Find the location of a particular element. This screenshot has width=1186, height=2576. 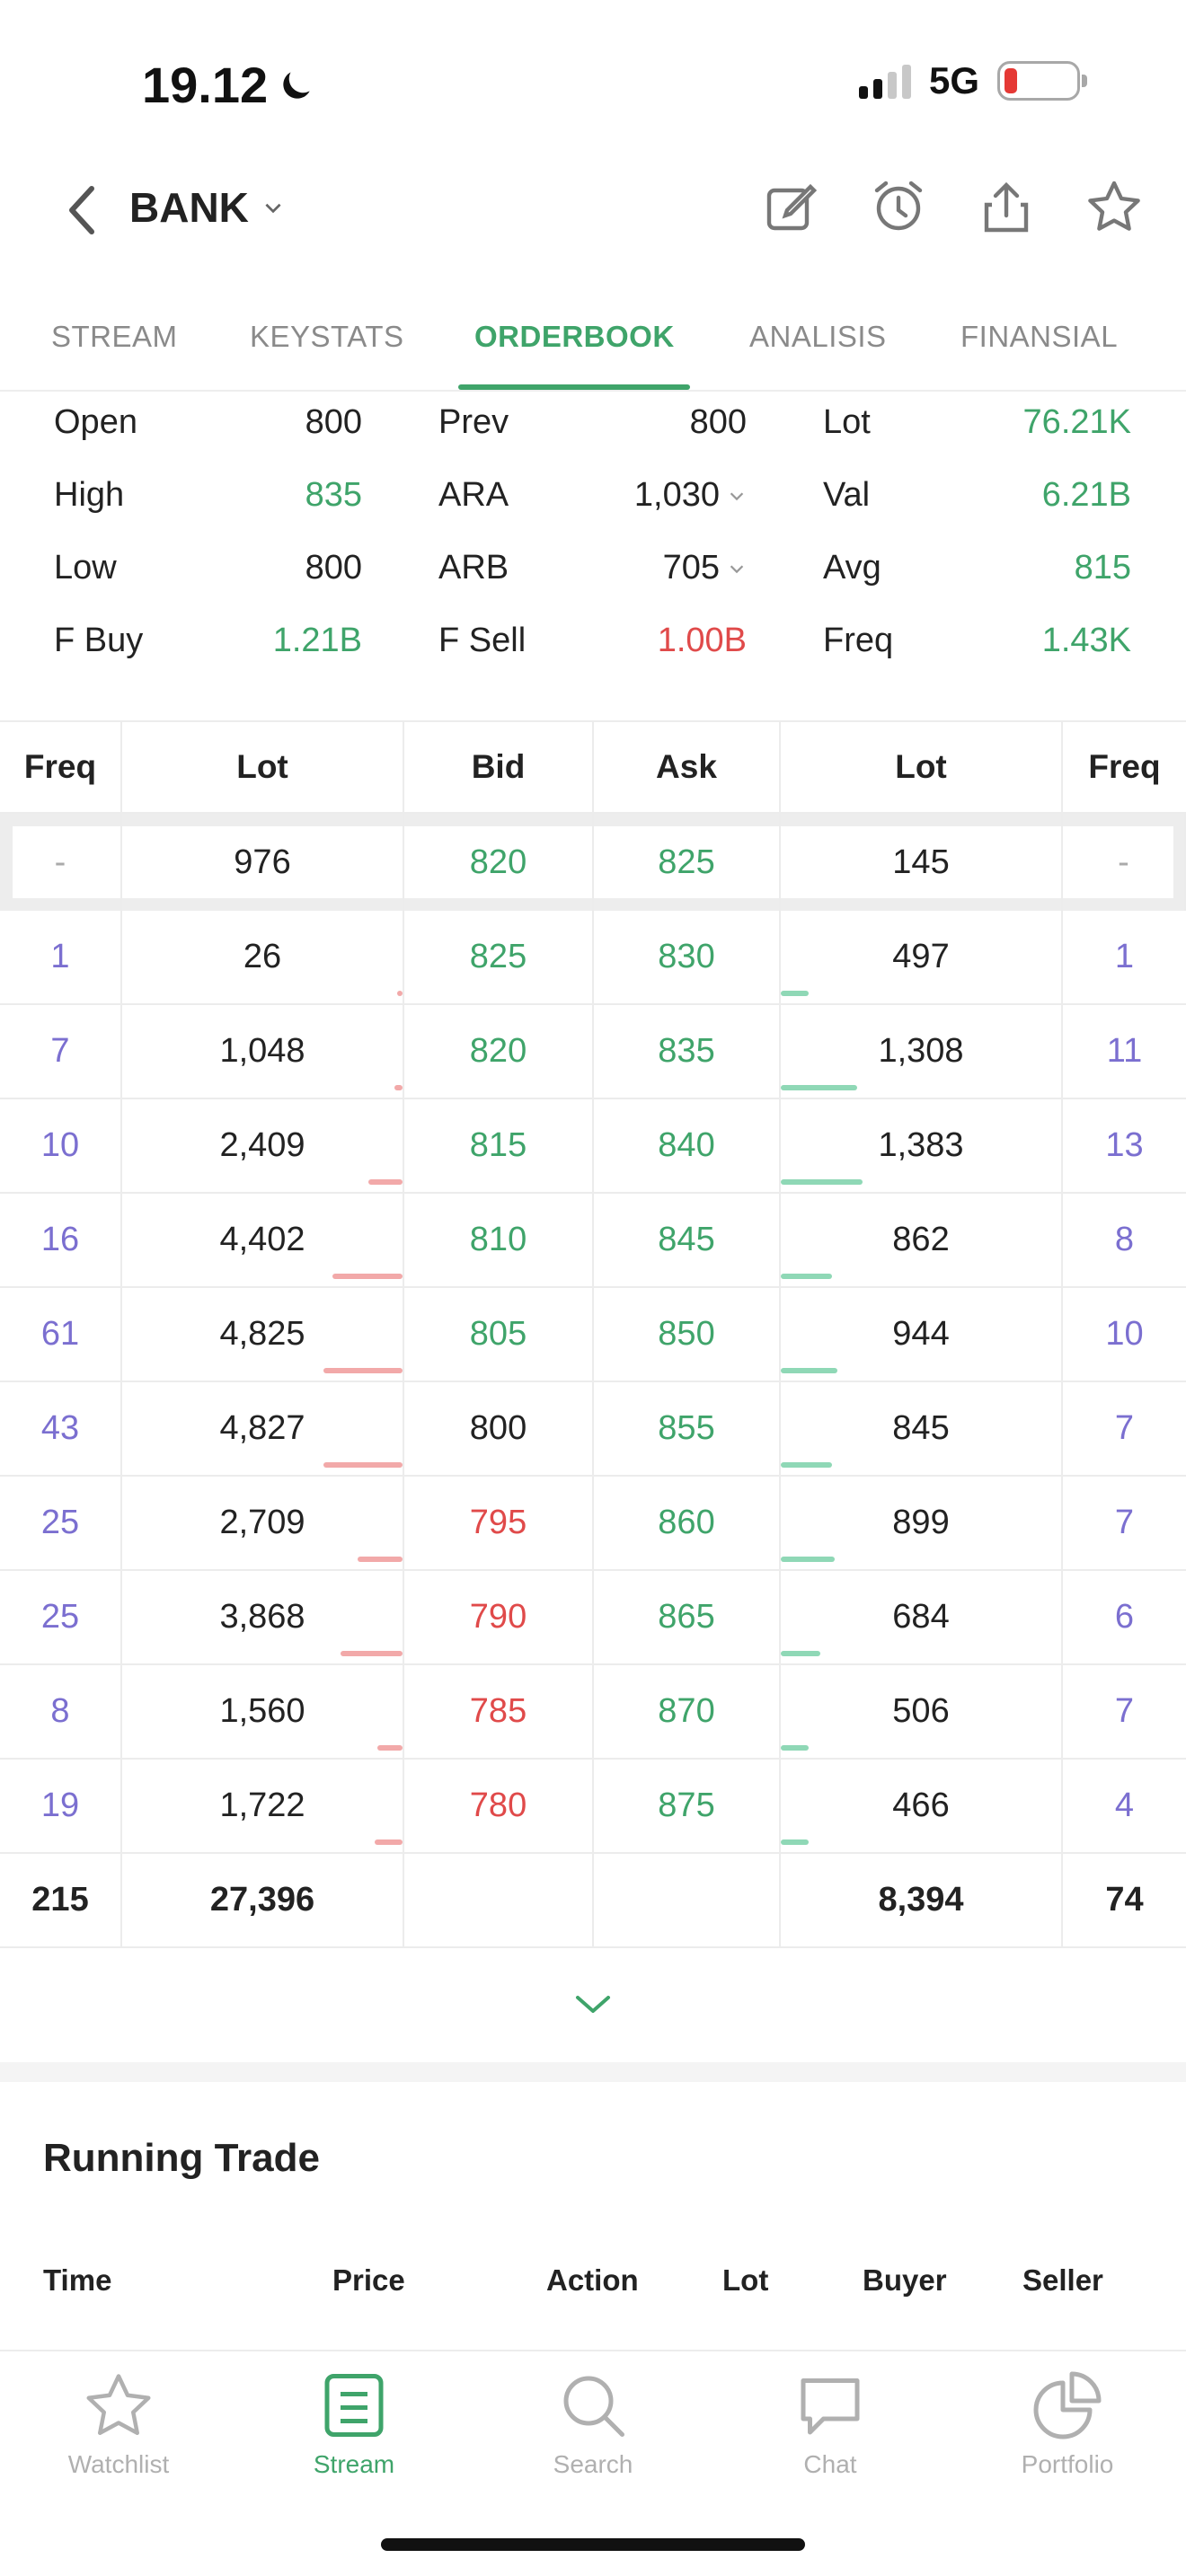

stat-value: Val 6.21B is located at coordinates (977, 495).